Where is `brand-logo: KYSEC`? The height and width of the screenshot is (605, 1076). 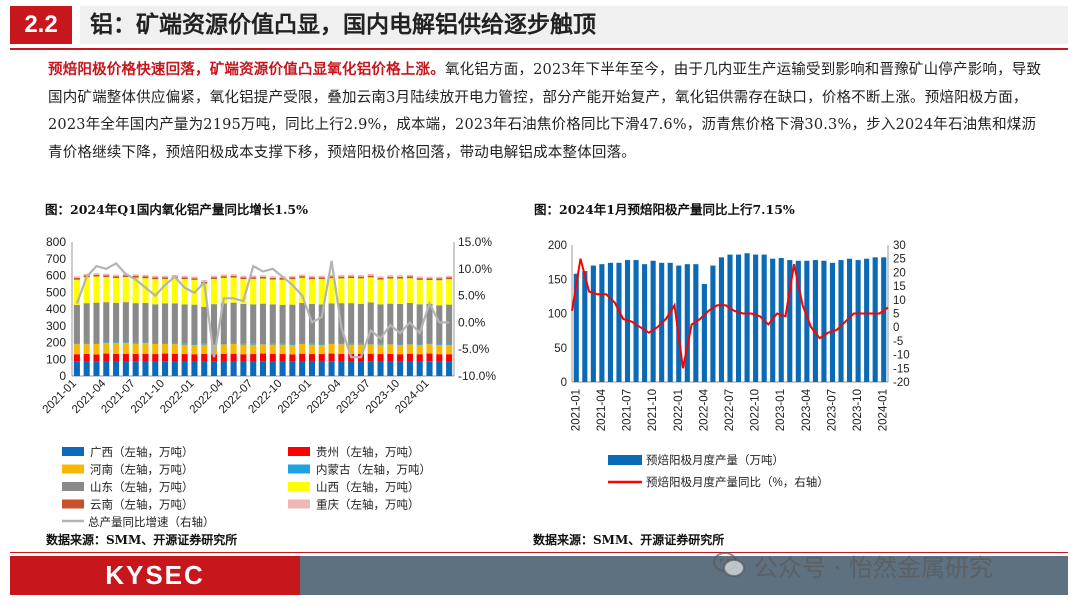 brand-logo: KYSEC is located at coordinates (155, 575).